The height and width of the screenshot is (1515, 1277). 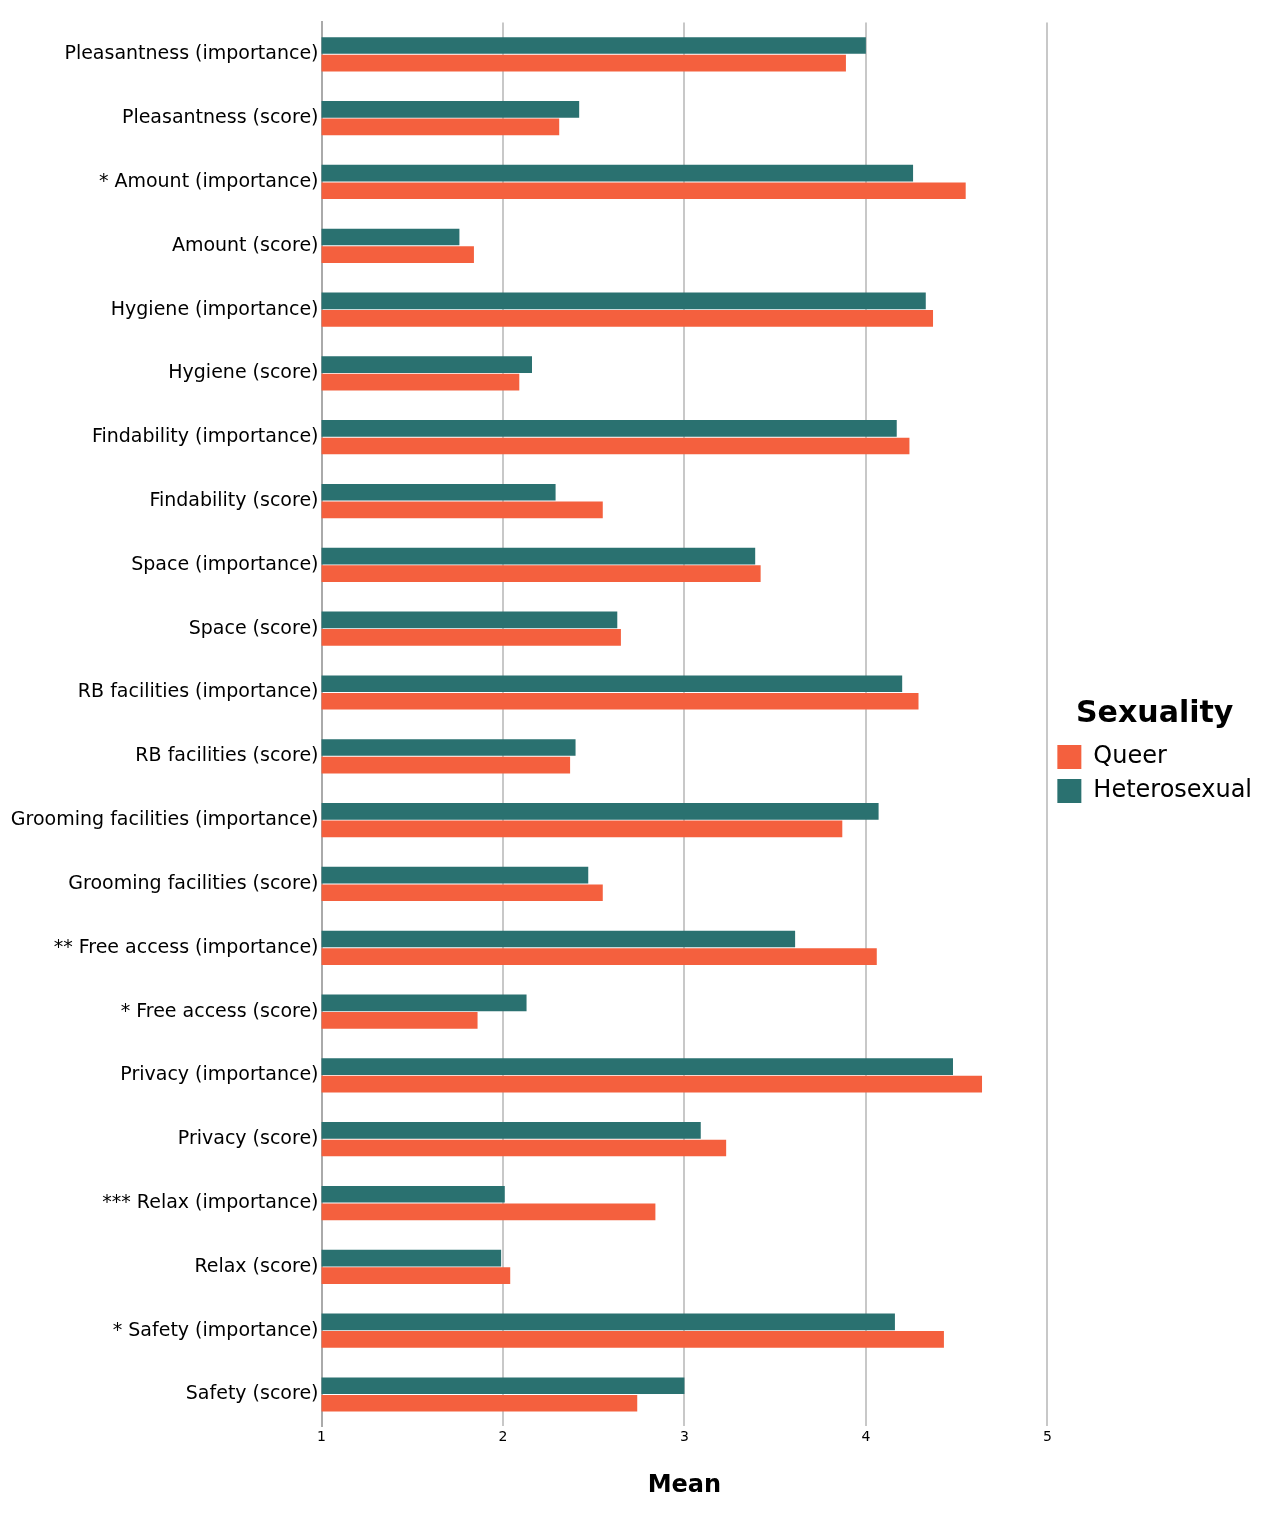 I want to click on y-tick-label: Grooming facilities (importance), so click(x=164, y=818).